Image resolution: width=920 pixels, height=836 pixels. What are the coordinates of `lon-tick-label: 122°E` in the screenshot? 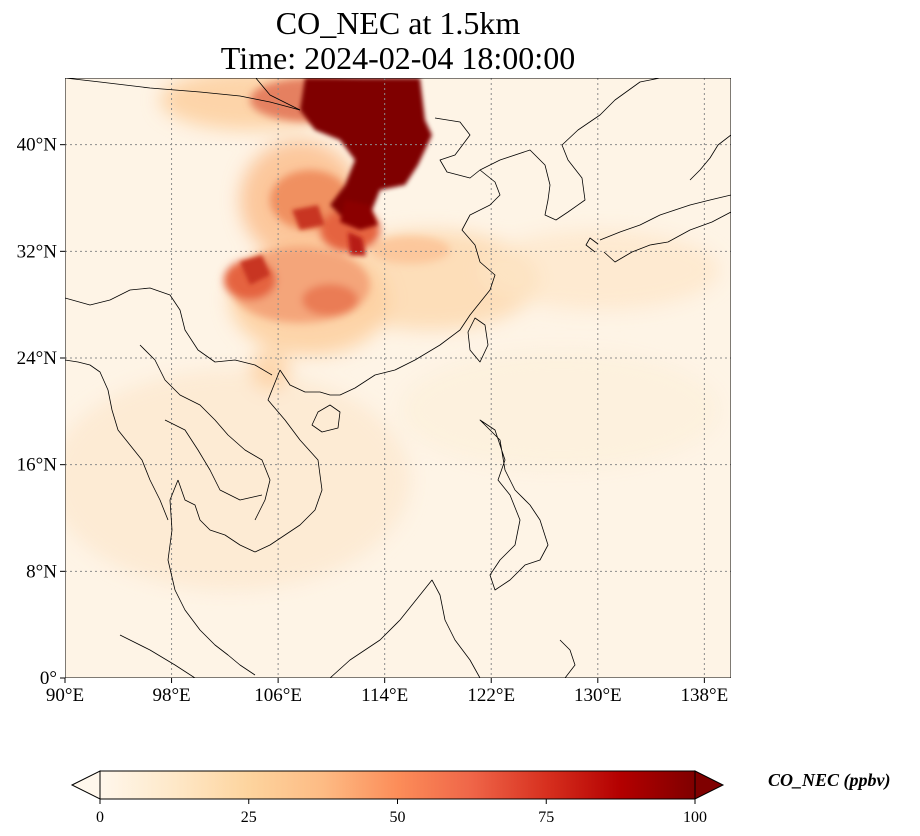 It's located at (491, 695).